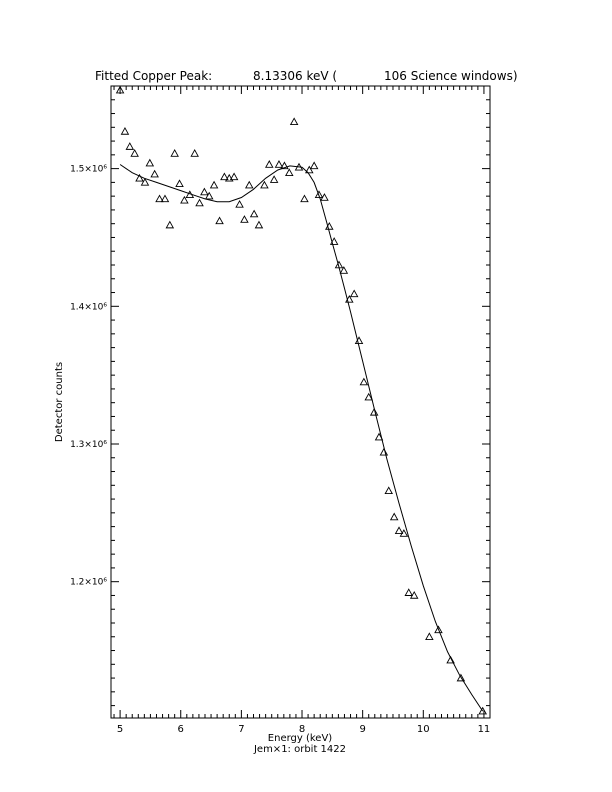 The image size is (612, 792). What do you see at coordinates (88, 170) in the screenshot?
I see `y-tick-label: 1.5×10⁶` at bounding box center [88, 170].